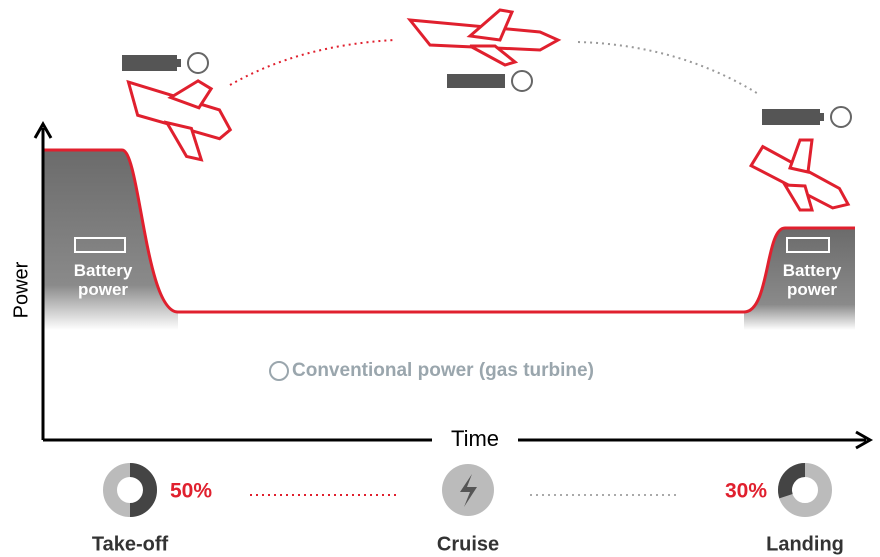 The height and width of the screenshot is (557, 880). What do you see at coordinates (864, 440) in the screenshot?
I see `x-arrow` at bounding box center [864, 440].